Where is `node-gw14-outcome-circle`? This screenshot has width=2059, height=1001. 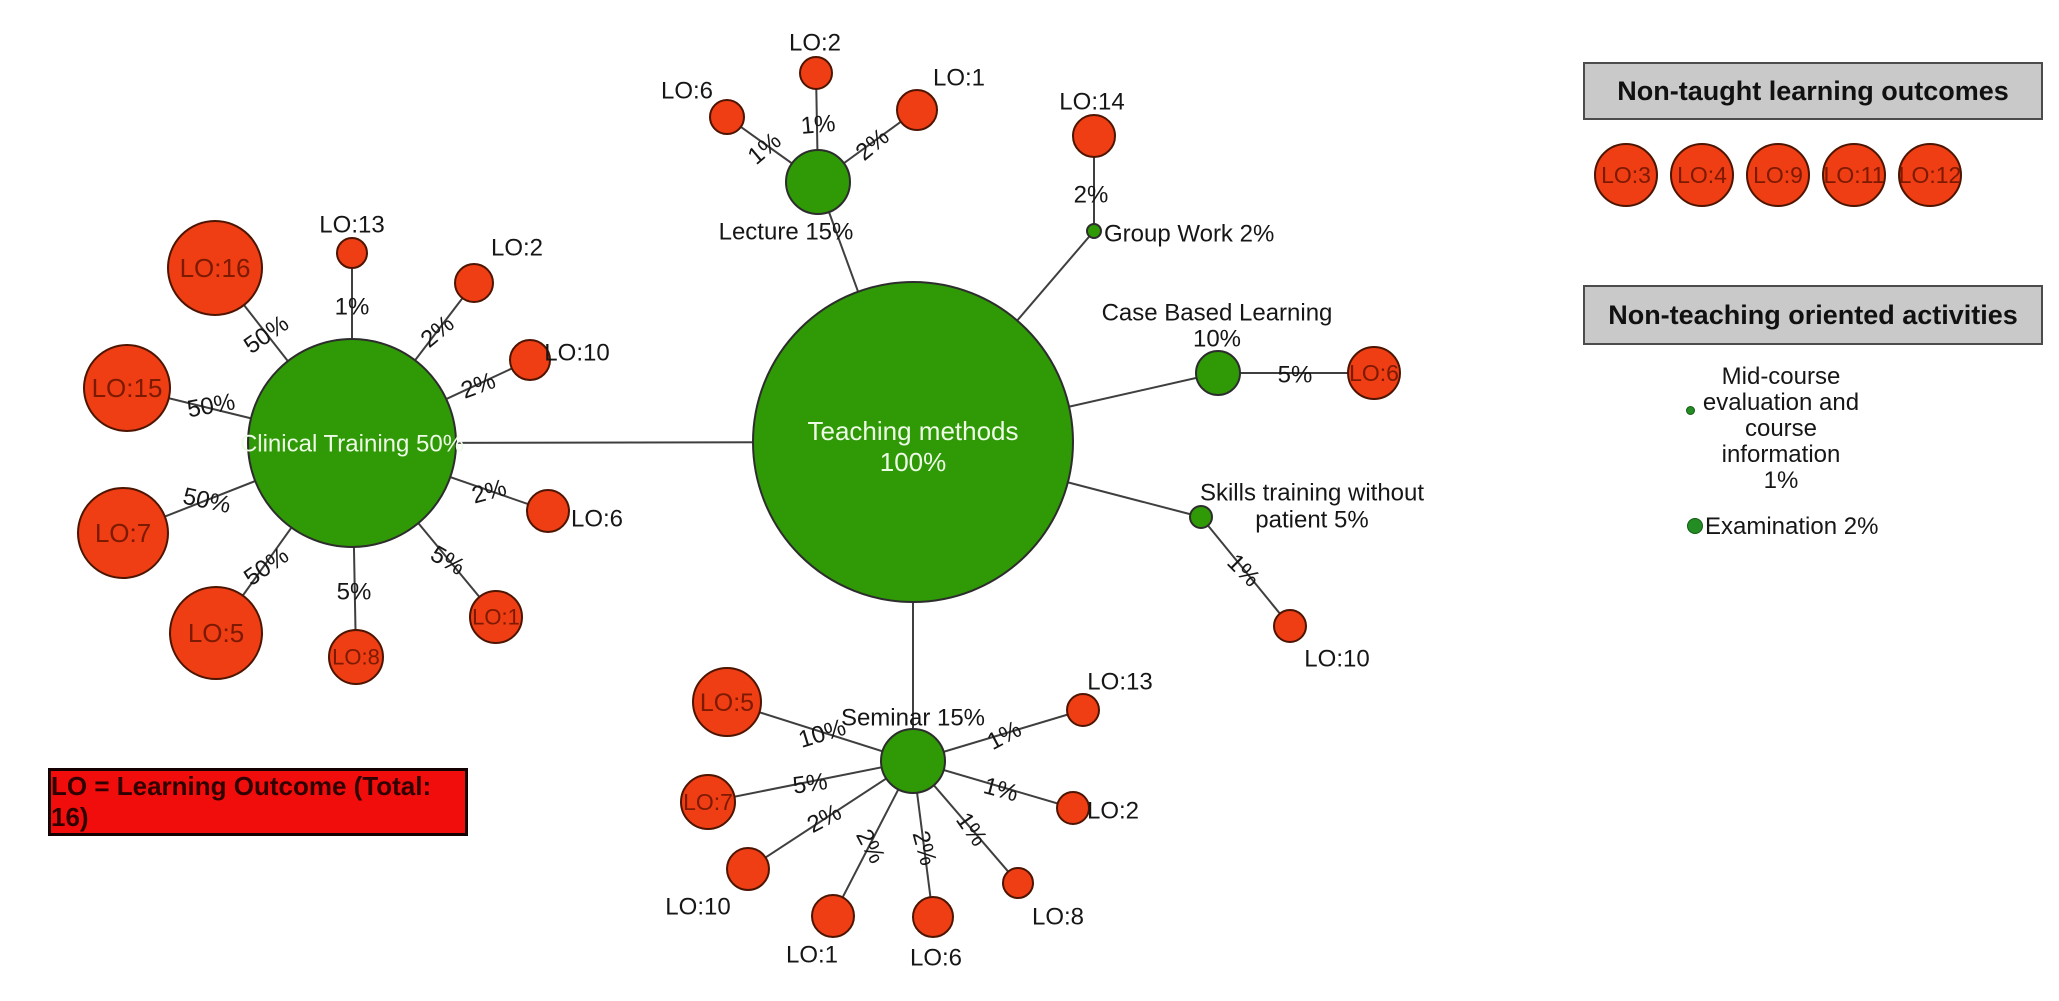
node-gw14-outcome-circle is located at coordinates (1094, 136).